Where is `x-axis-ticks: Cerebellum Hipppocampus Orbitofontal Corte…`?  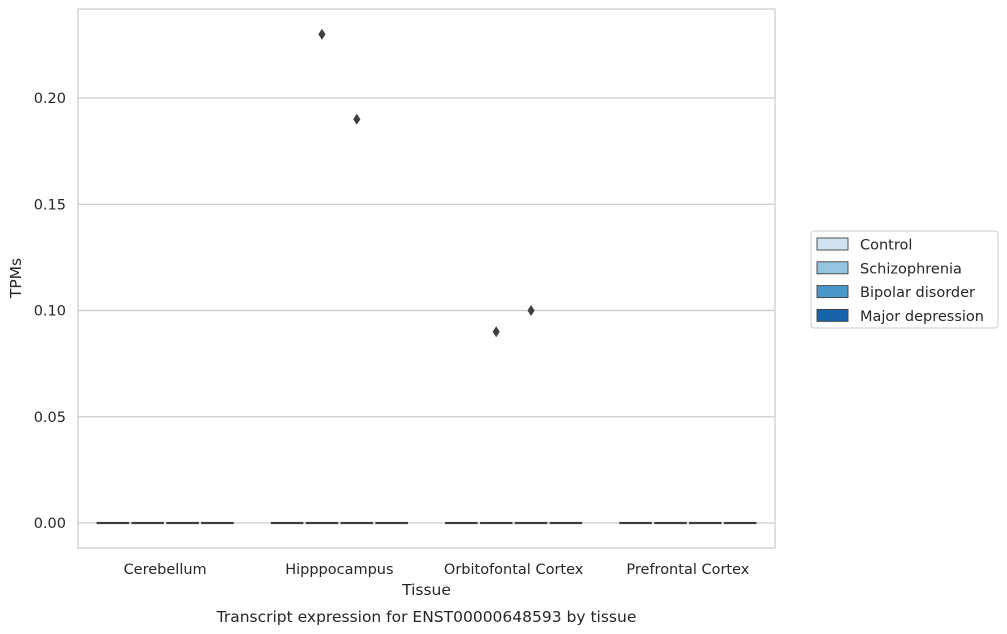 x-axis-ticks: Cerebellum Hipppocampus Orbitofontal Corte… is located at coordinates (437, 570).